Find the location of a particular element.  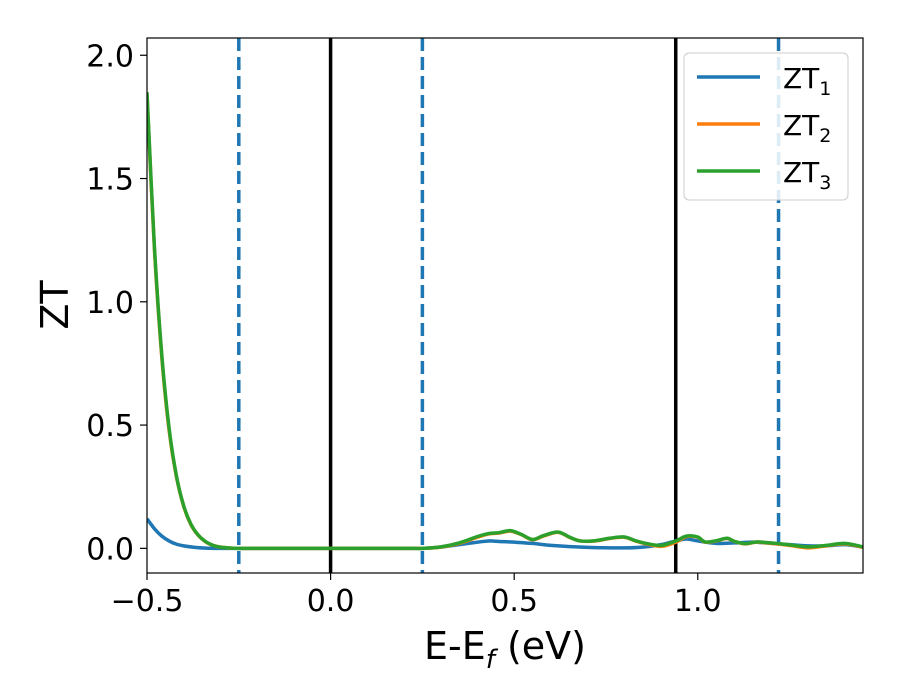

legend-label-zt1: ZT1 is located at coordinates (807, 81).